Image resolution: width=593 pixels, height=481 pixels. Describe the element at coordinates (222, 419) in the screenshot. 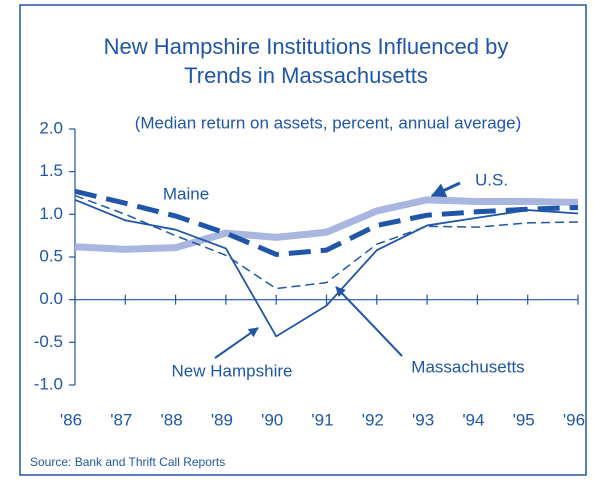

I see `x-tick-label: '89` at that location.